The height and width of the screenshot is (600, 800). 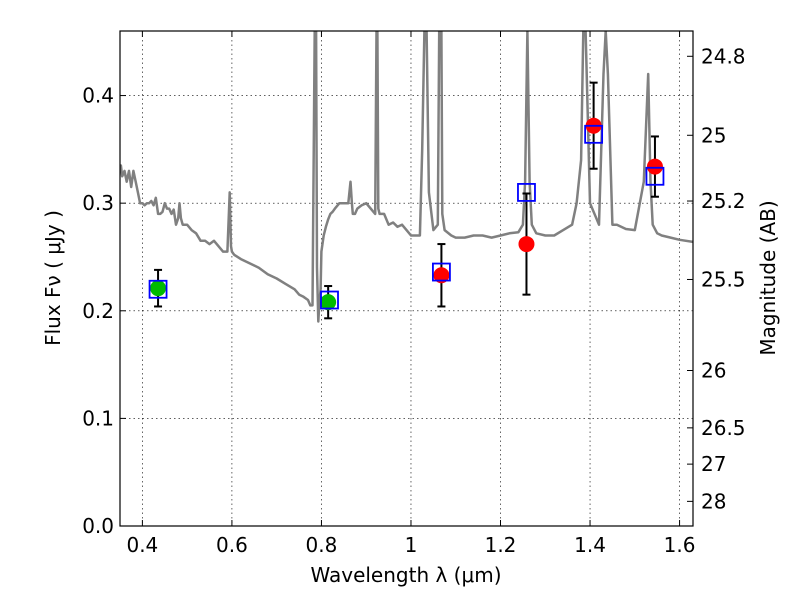 What do you see at coordinates (232, 545) in the screenshot?
I see `x-tick-label: 0.6` at bounding box center [232, 545].